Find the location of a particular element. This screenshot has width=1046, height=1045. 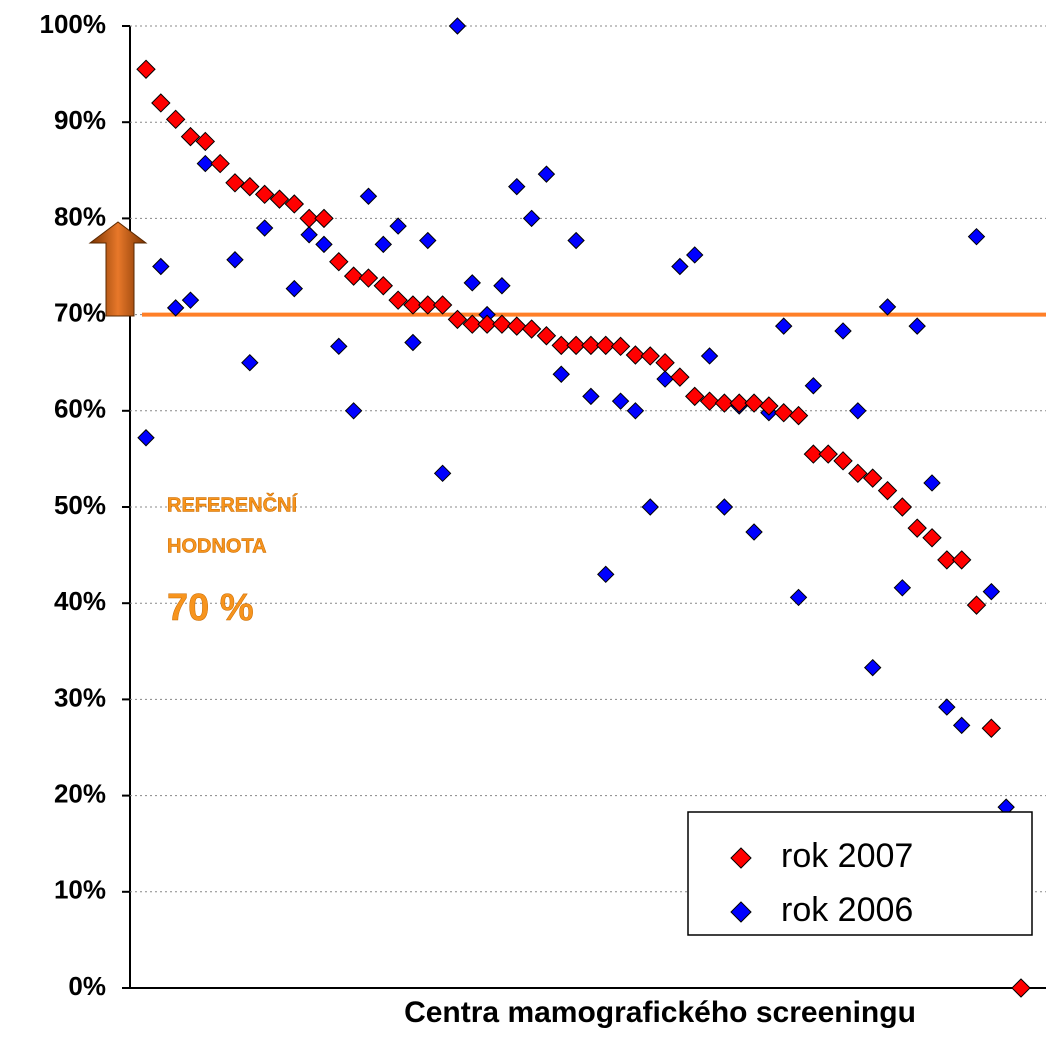

x-axis-label: Centra mamografického screeningu is located at coordinates (660, 1012).